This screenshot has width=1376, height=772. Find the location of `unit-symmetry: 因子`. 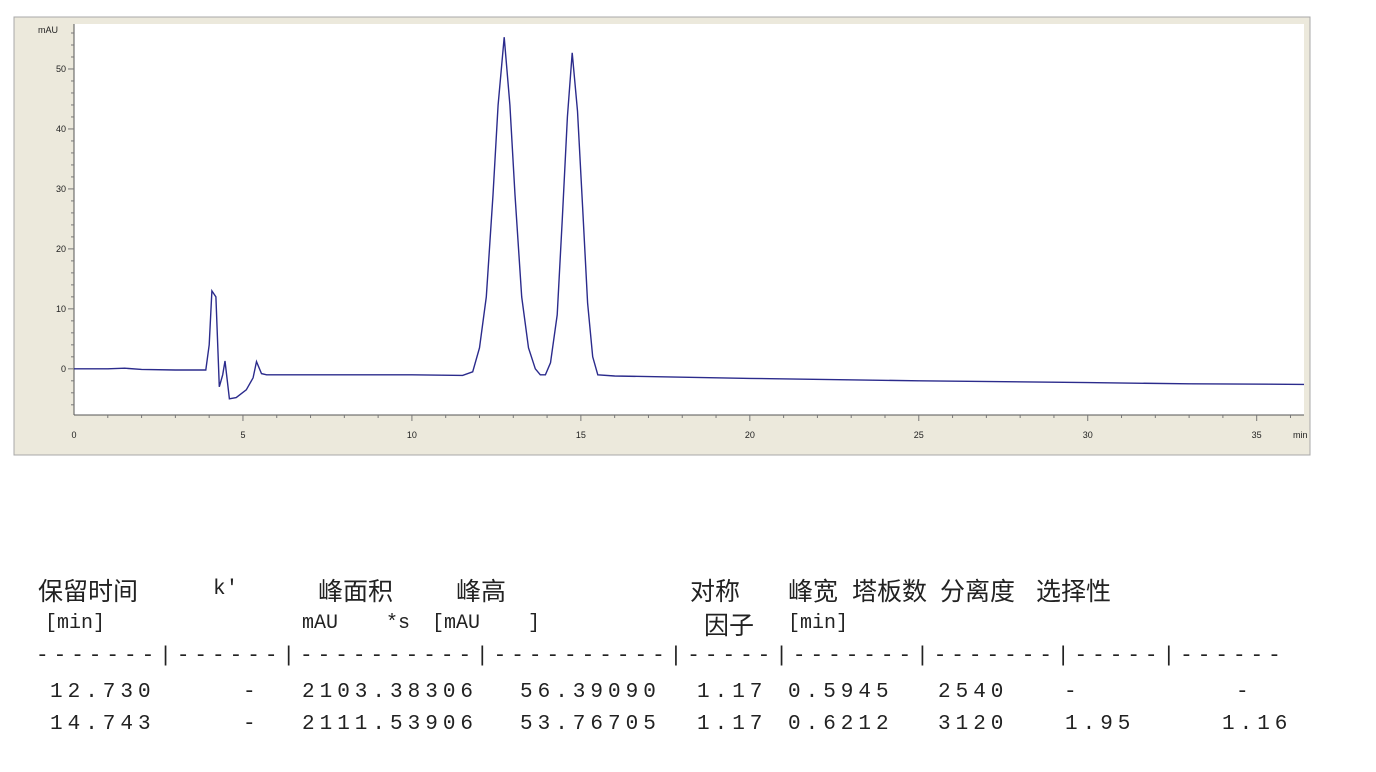

unit-symmetry: 因子 is located at coordinates (729, 625).